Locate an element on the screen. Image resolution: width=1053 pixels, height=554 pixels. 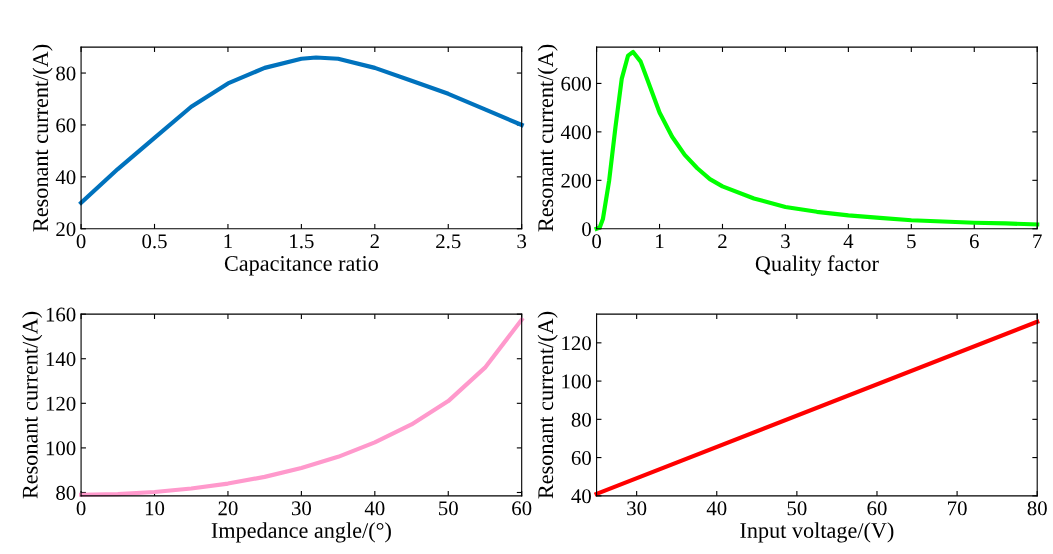
x-tick-label: 80 is located at coordinates (1037, 508).